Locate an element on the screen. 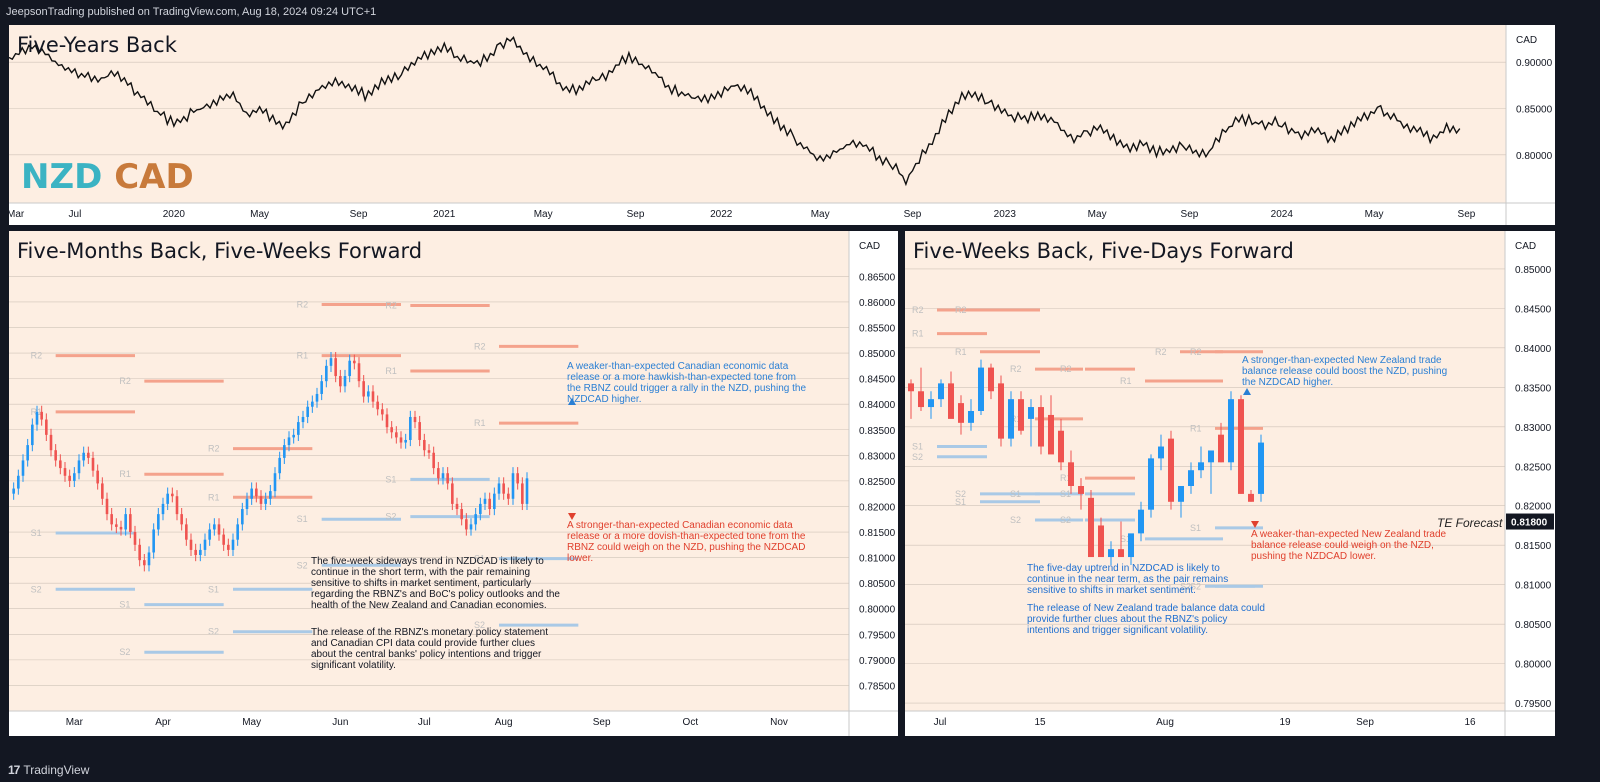  x-tick-label: Jun is located at coordinates (340, 722).